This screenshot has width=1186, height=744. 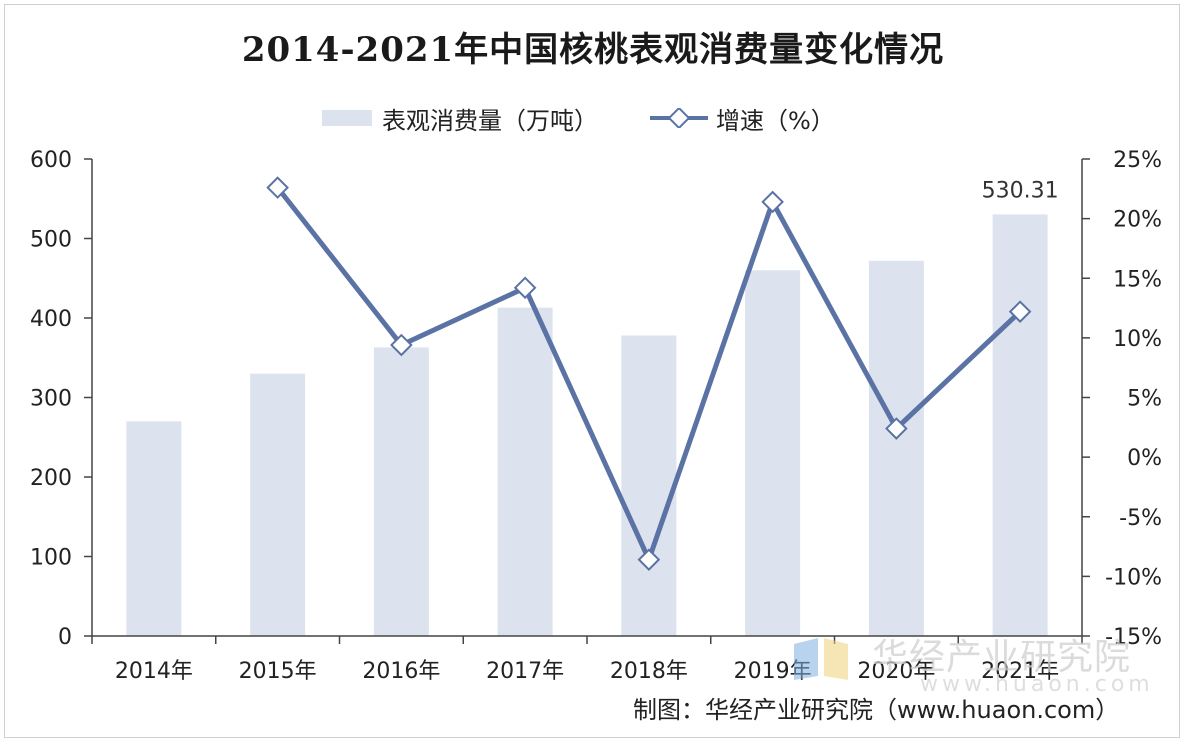 I want to click on x-tick-label: 2014年, so click(x=154, y=671).